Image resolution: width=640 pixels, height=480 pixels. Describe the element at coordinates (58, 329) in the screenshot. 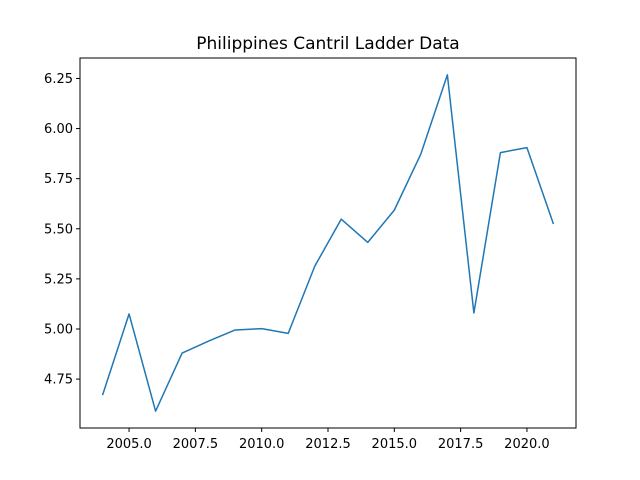

I see `y-tick-label: 5.00` at that location.